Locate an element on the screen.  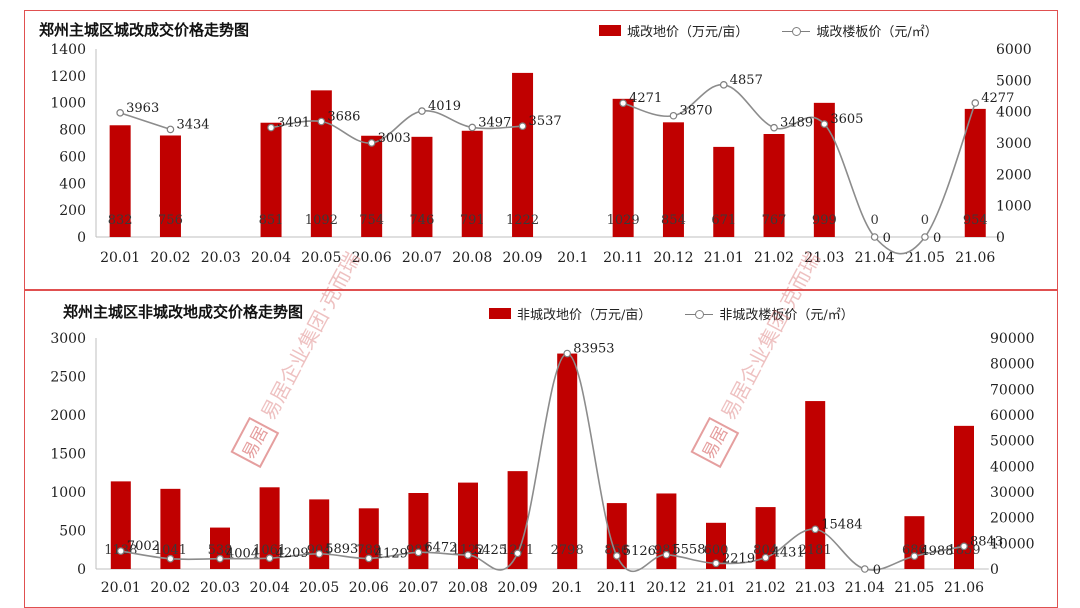
x-tick-label: 20.03 is located at coordinates (220, 588).